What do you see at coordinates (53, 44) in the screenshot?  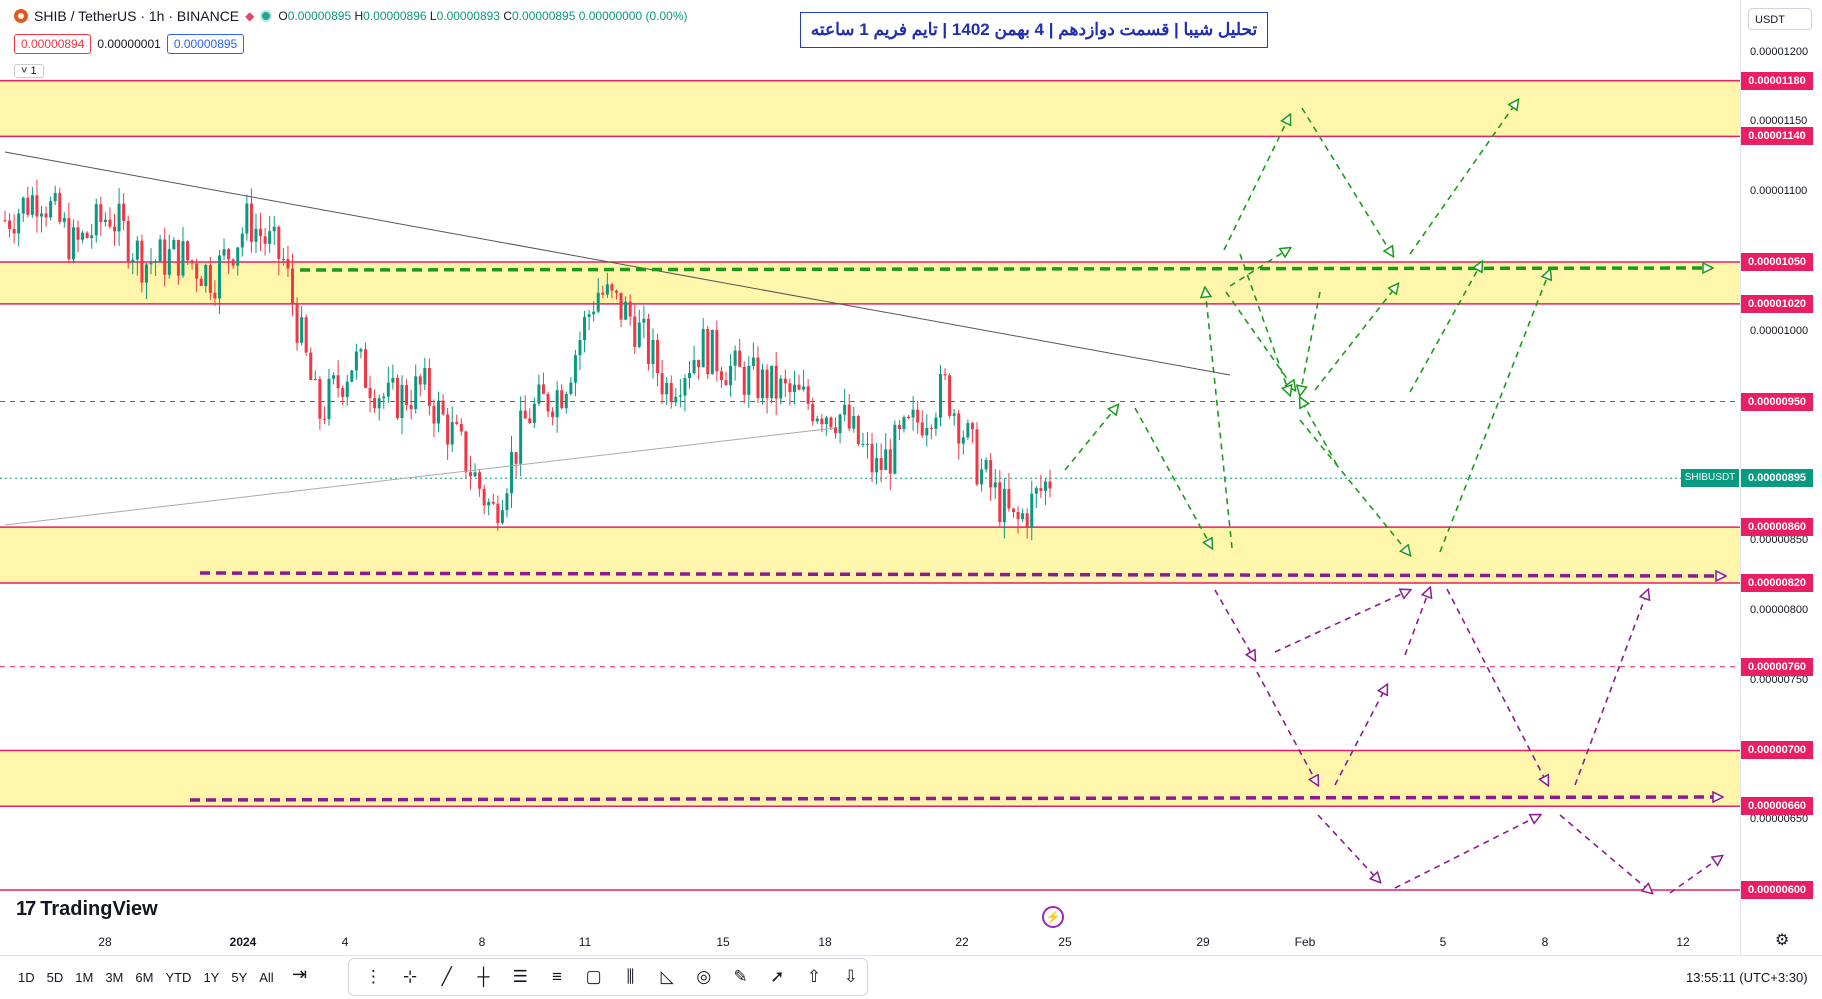 I see `sell-button: 0.00000894` at bounding box center [53, 44].